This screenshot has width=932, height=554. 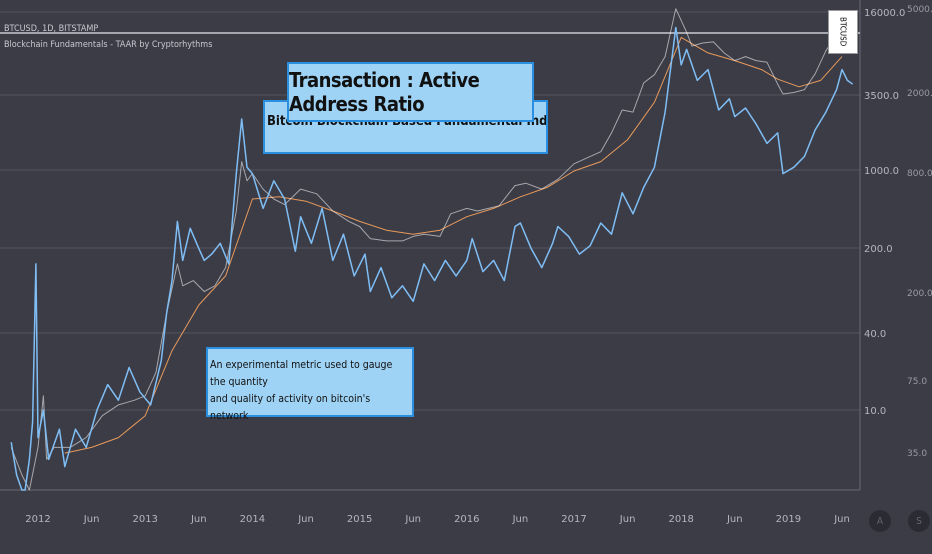 What do you see at coordinates (37, 519) in the screenshot?
I see `x-tick-label: 2012` at bounding box center [37, 519].